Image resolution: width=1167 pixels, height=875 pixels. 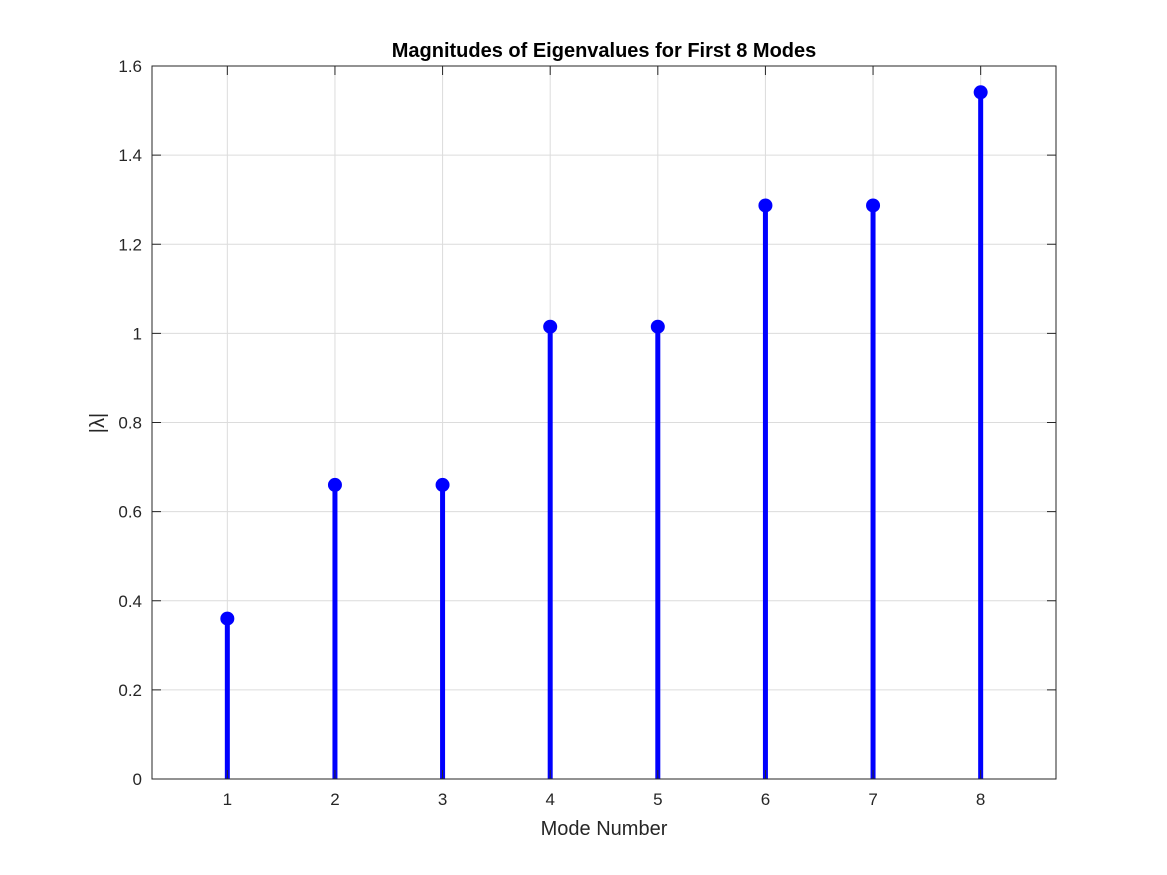 What do you see at coordinates (442, 799) in the screenshot?
I see `x-tick-label: 3` at bounding box center [442, 799].